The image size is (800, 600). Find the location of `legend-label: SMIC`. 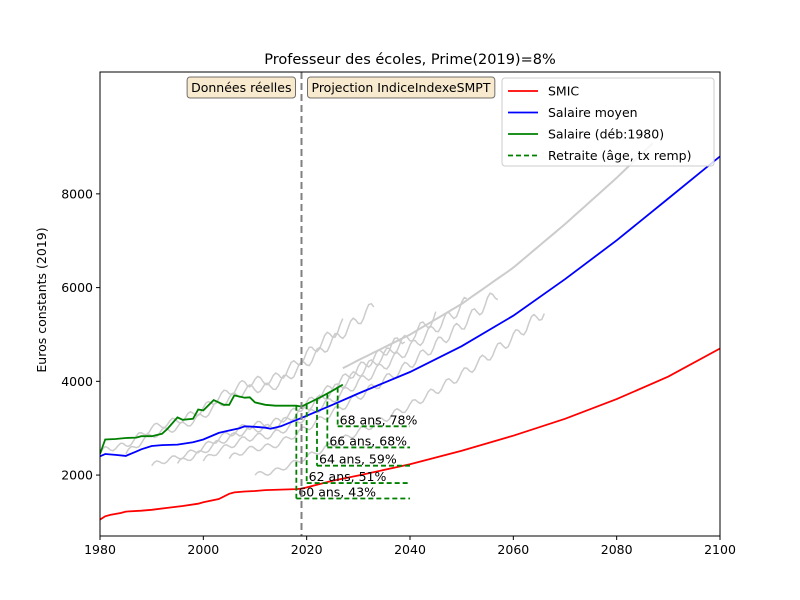

legend-label: SMIC is located at coordinates (563, 91).